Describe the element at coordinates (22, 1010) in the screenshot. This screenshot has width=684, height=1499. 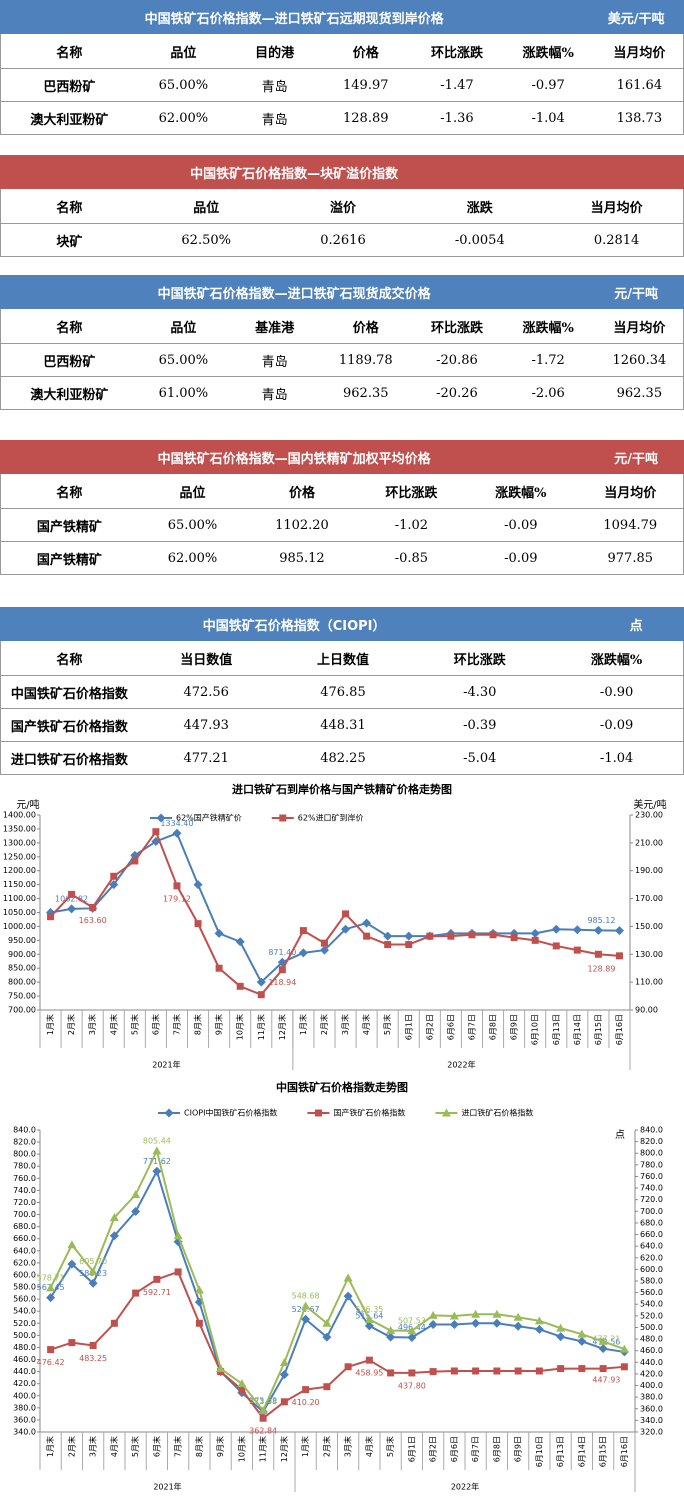
I see `y-tick-label: 700.00` at that location.